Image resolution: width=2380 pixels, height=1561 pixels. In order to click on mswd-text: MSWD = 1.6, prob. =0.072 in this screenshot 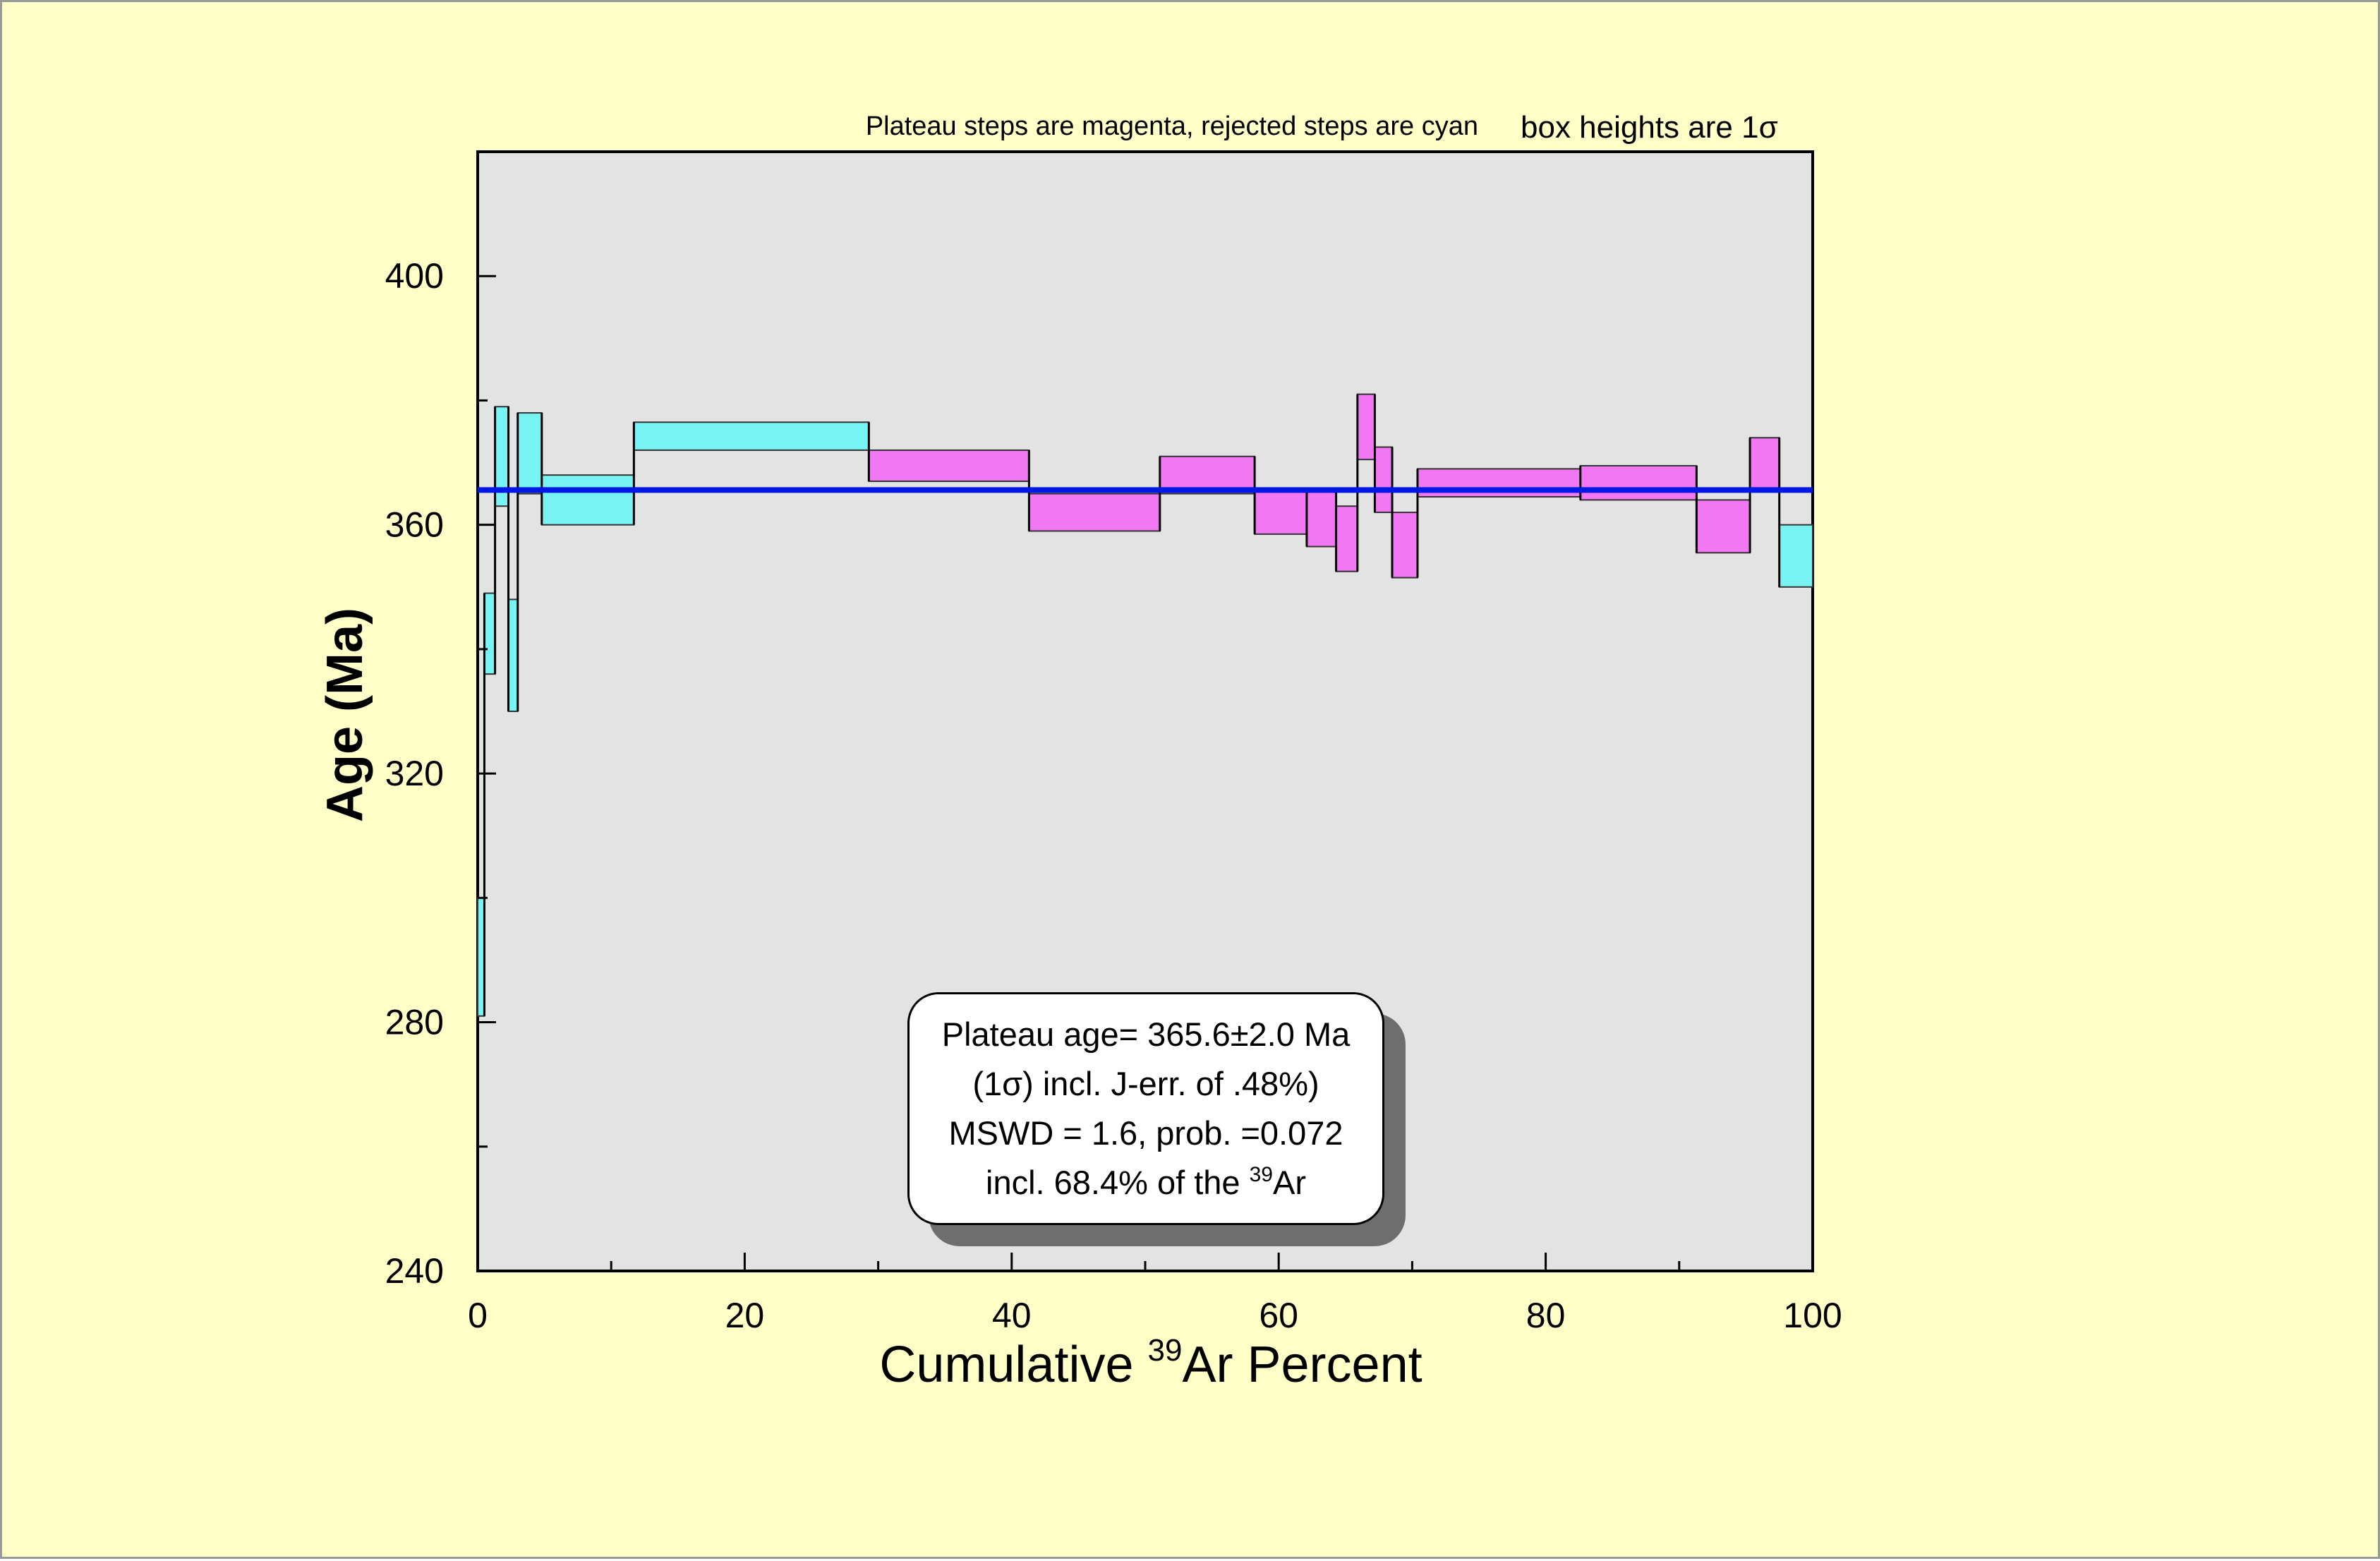, I will do `click(1145, 1133)`.